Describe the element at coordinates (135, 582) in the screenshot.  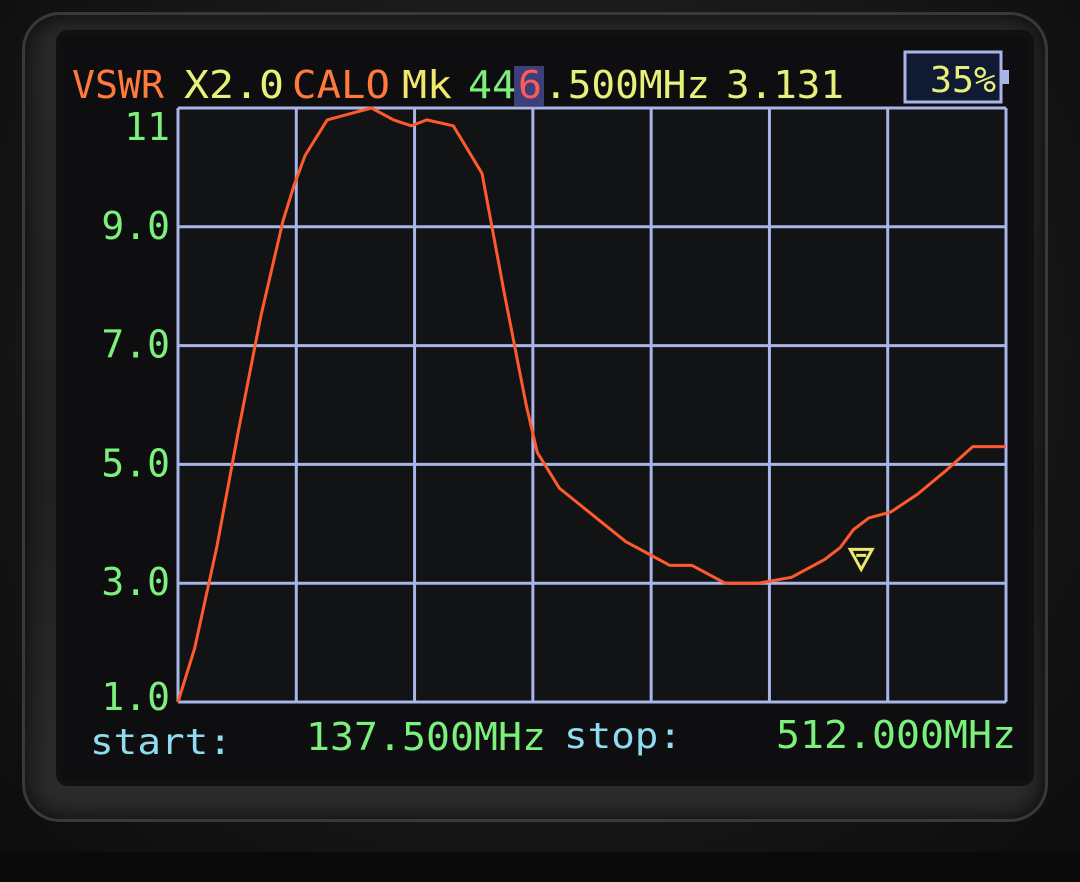
I see `y-tick-label: 3.0` at that location.